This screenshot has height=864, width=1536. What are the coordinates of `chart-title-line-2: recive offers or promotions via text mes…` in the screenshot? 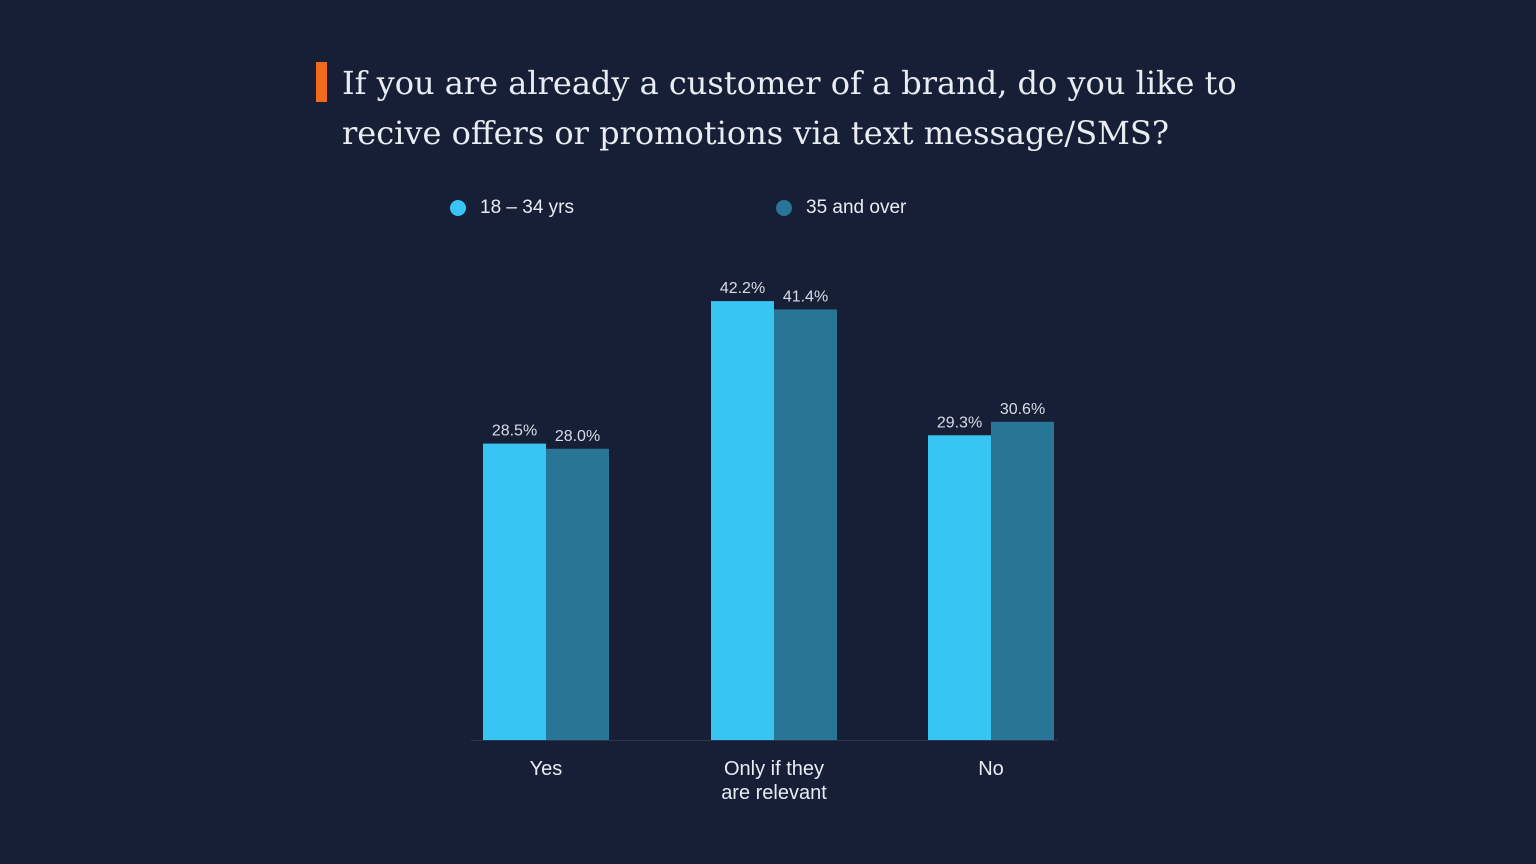 It's located at (755, 133).